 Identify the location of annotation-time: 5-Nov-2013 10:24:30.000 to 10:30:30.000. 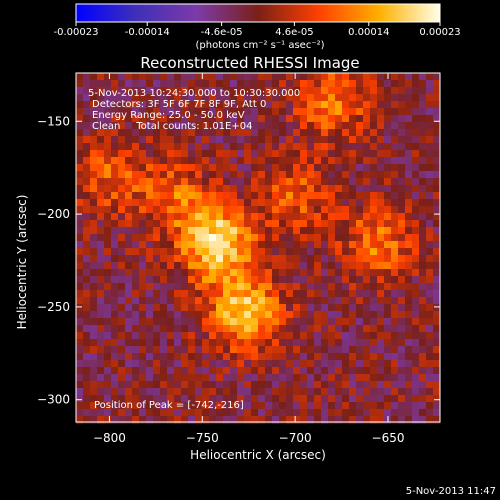
(194, 93).